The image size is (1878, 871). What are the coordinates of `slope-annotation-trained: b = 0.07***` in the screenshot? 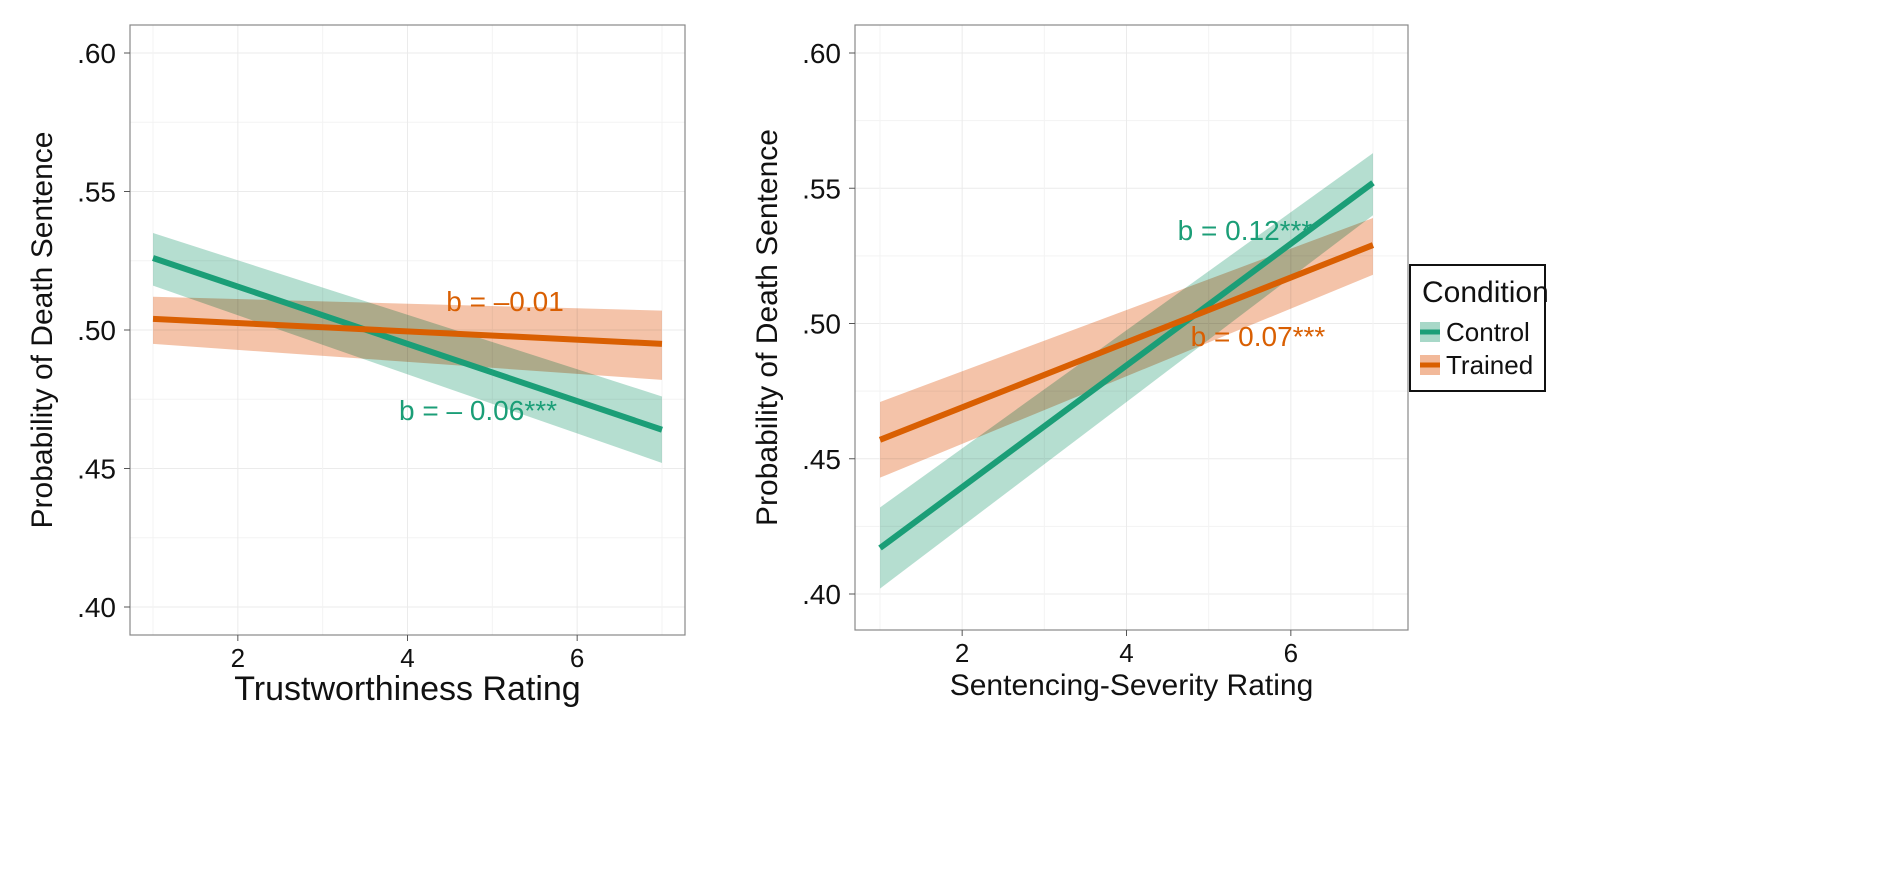 It's located at (1258, 336).